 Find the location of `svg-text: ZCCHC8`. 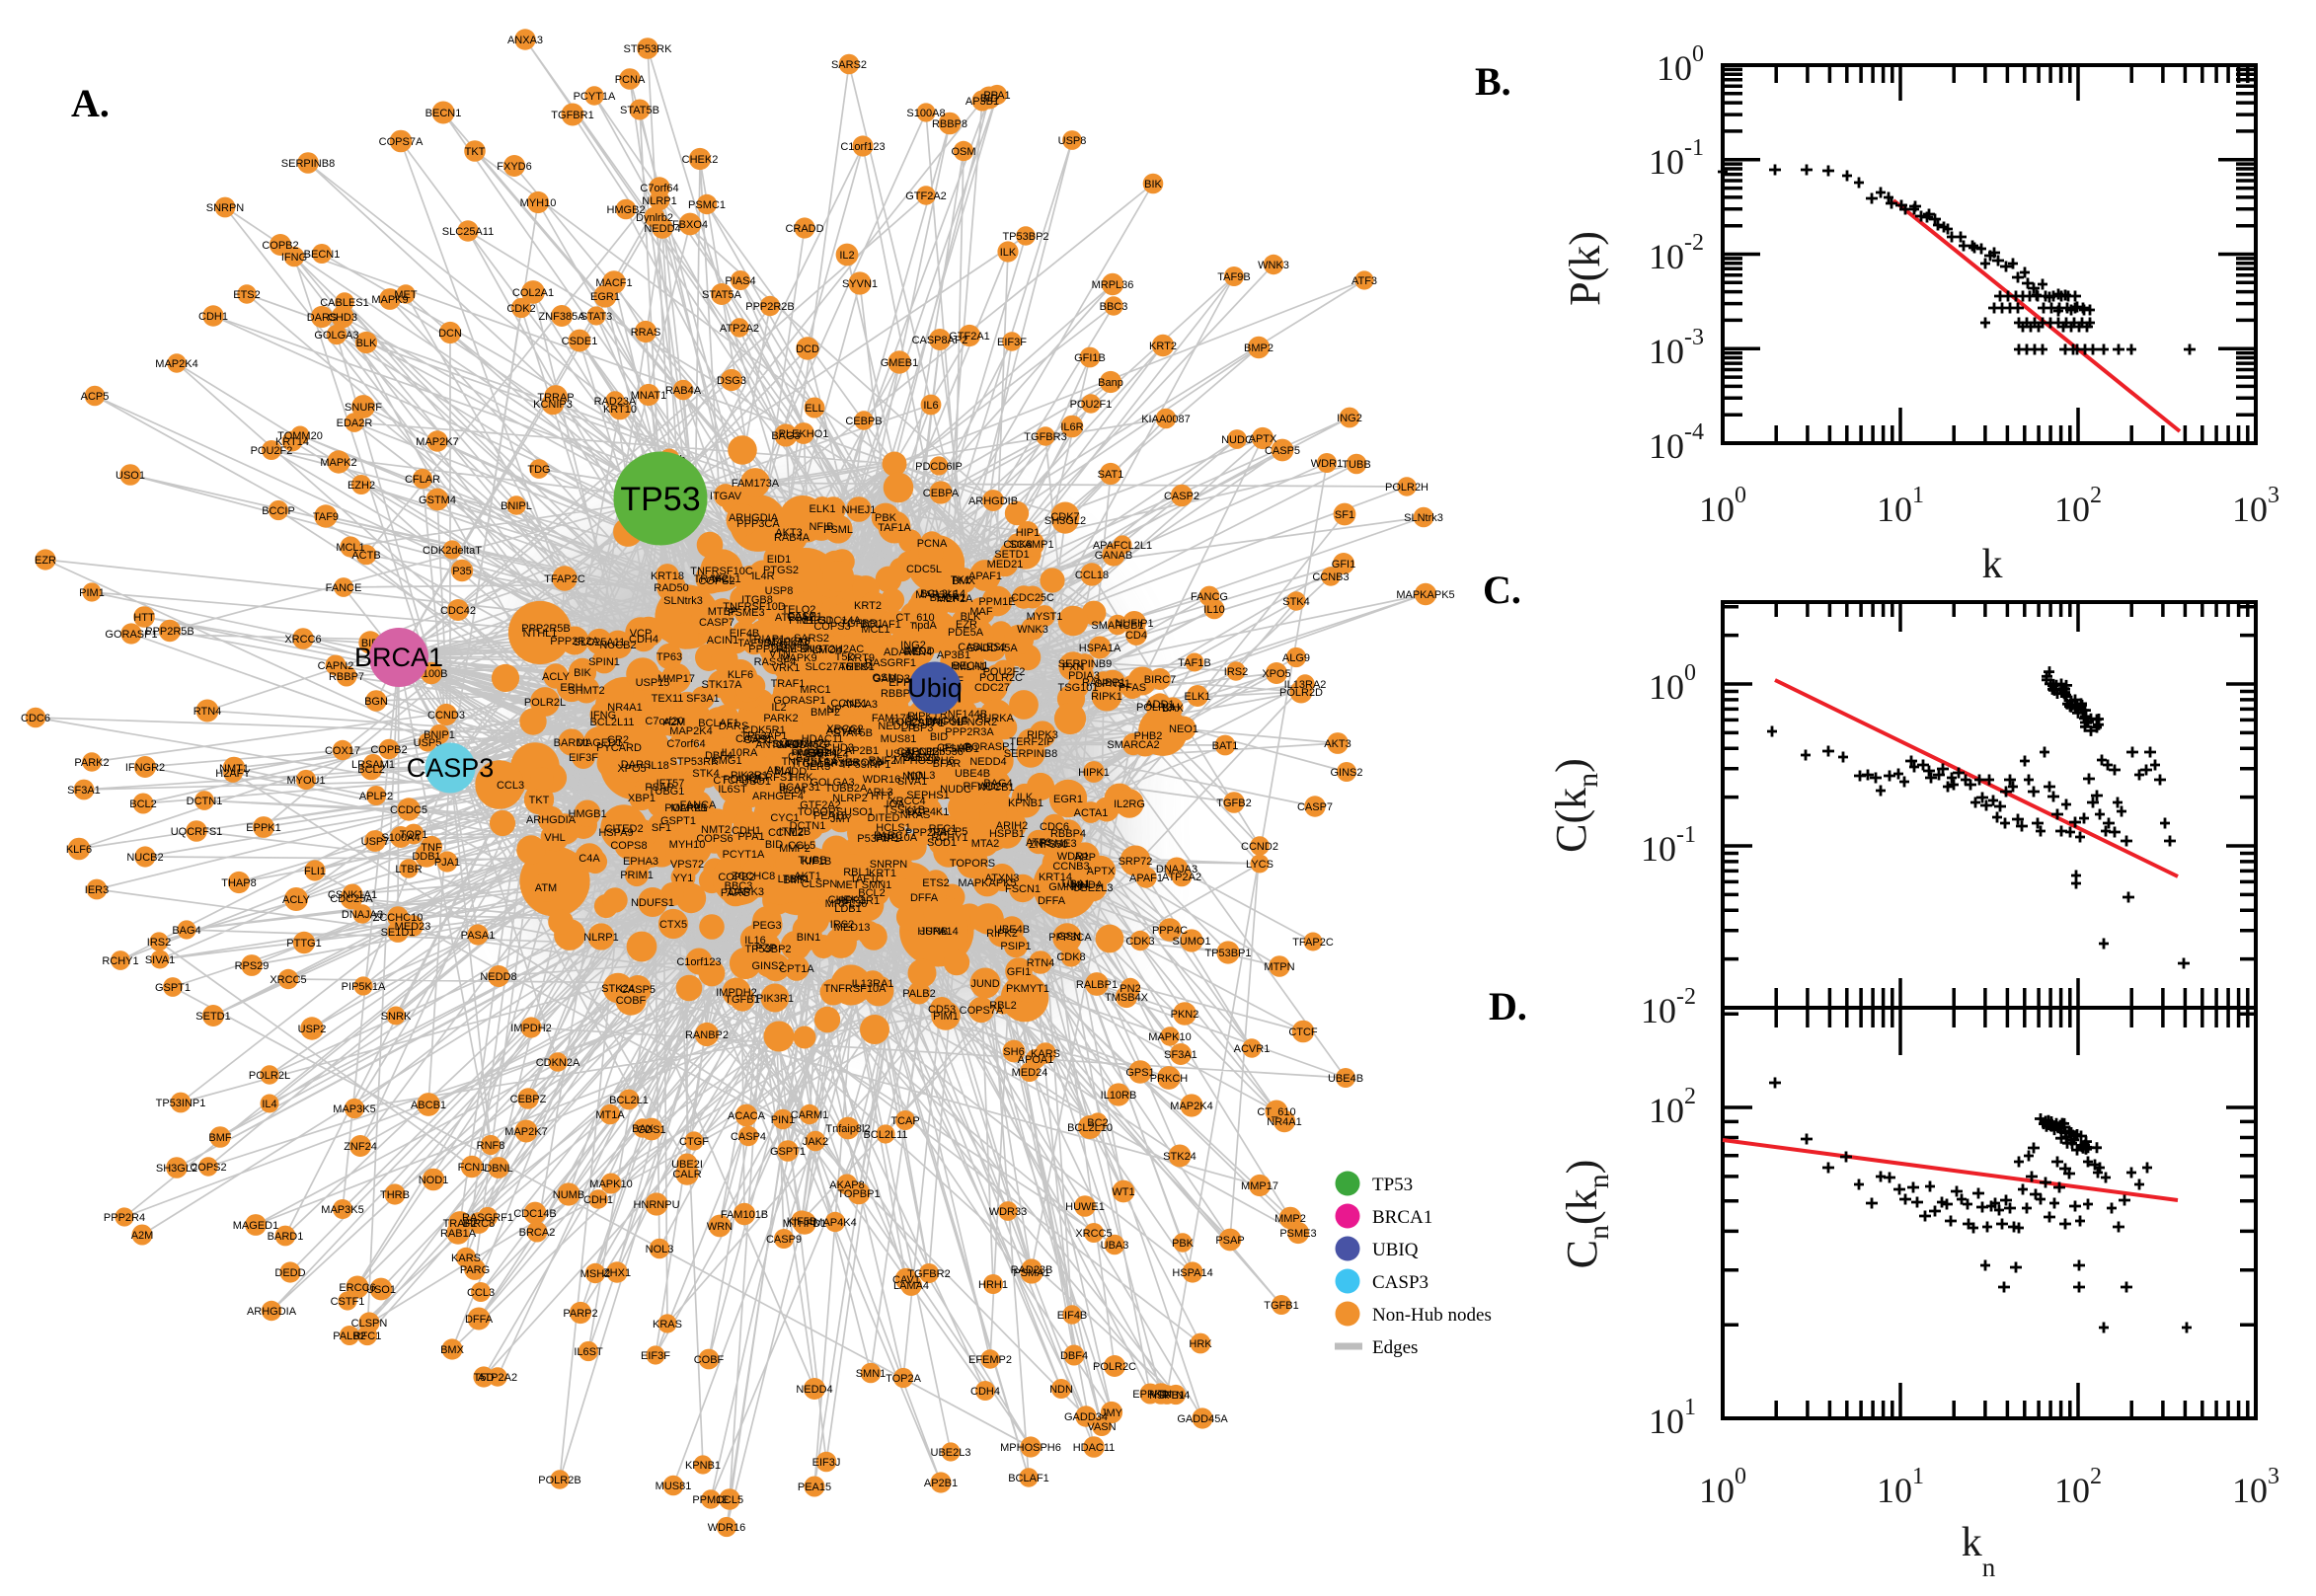

svg-text: ZCCHC8 is located at coordinates (754, 876).